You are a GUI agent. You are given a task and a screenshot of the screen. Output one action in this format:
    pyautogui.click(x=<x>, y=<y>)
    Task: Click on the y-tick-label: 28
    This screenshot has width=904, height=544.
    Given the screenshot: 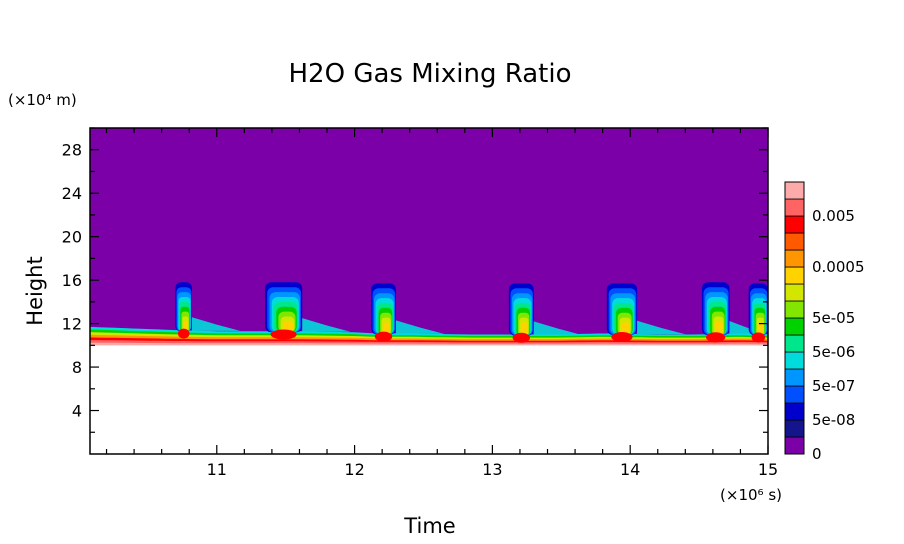 What is the action you would take?
    pyautogui.click(x=72, y=150)
    